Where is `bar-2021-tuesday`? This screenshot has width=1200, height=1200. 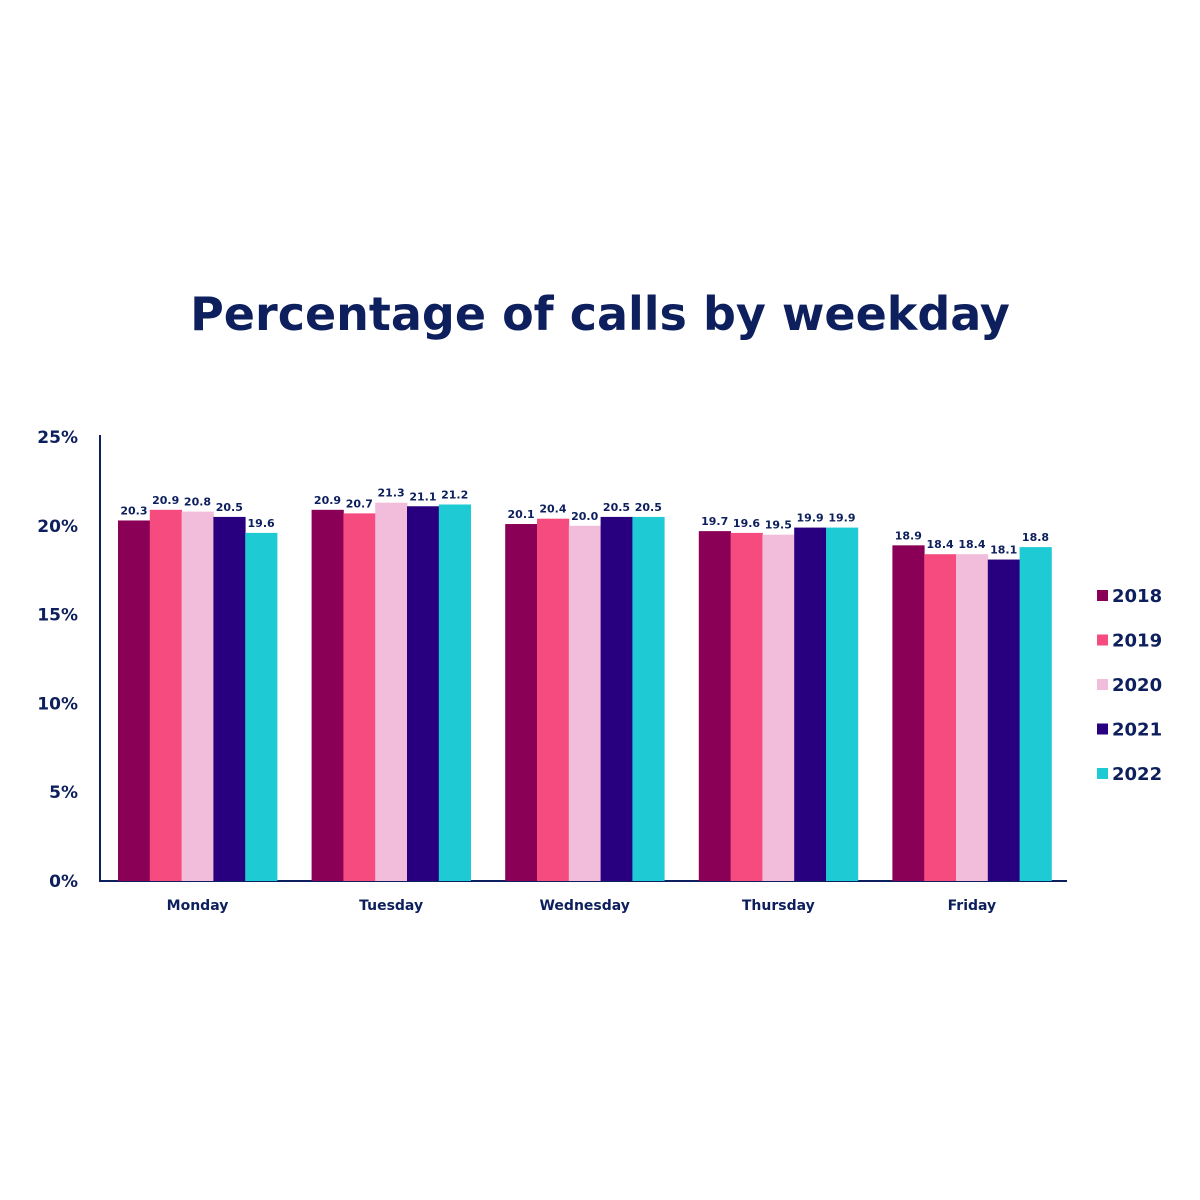 bar-2021-tuesday is located at coordinates (423, 693).